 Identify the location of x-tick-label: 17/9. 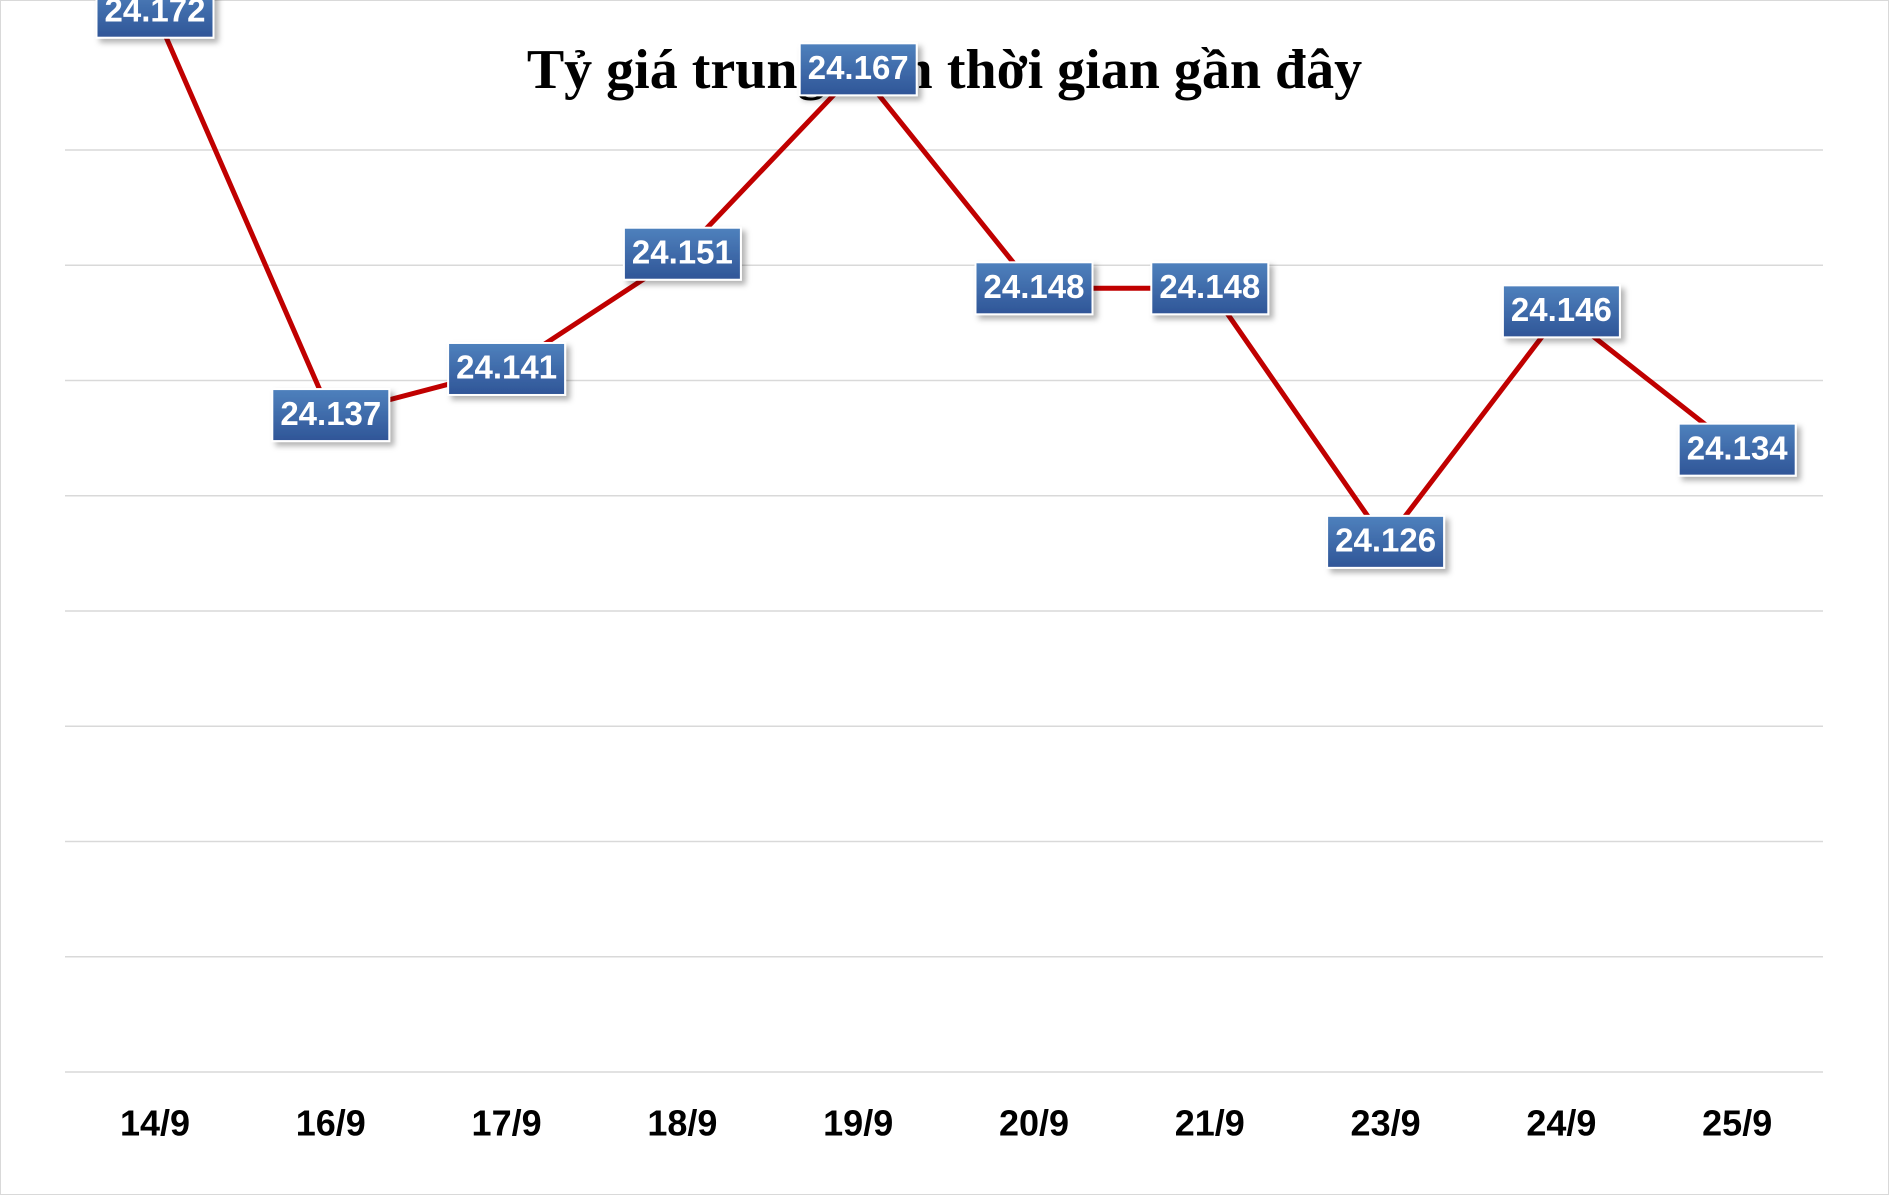
(507, 1123).